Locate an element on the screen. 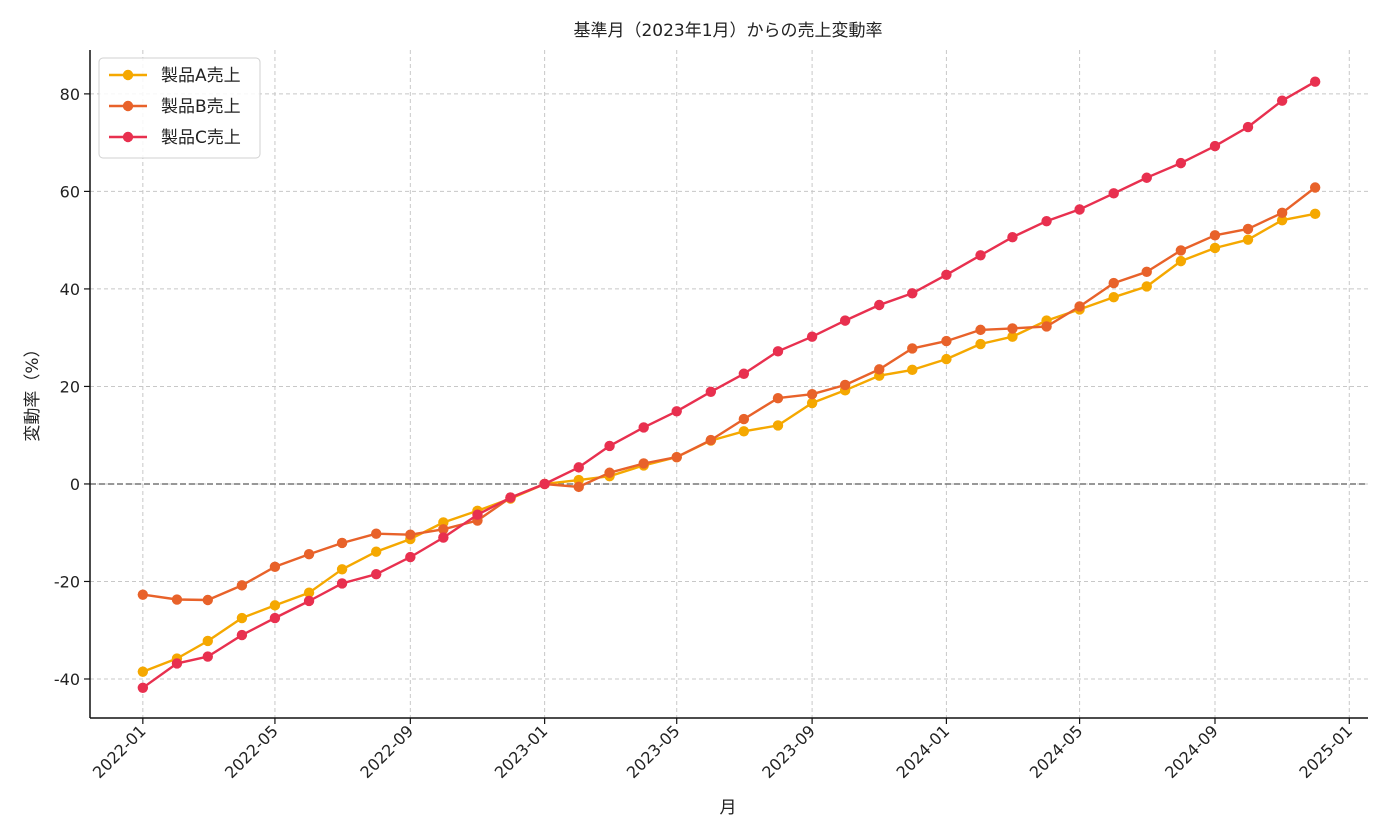  y-tick-label: 40 is located at coordinates (70, 289).